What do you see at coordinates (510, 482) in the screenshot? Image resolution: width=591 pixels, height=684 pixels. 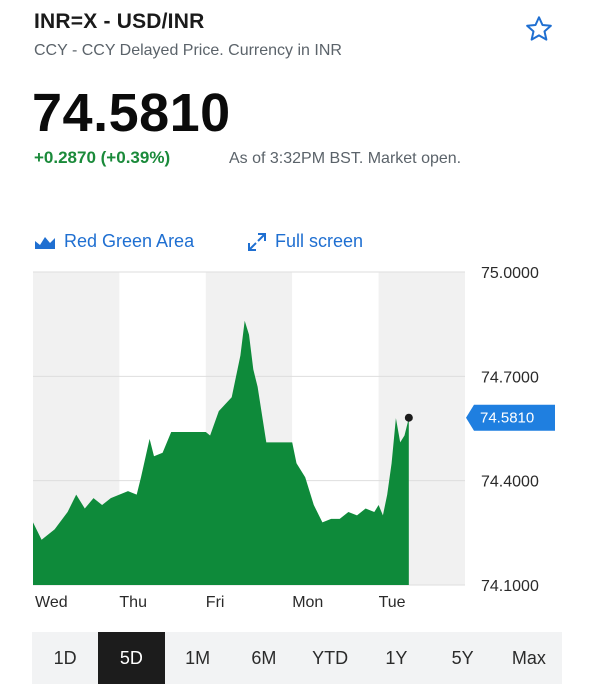 I see `y-tick-label: 74.4000` at bounding box center [510, 482].